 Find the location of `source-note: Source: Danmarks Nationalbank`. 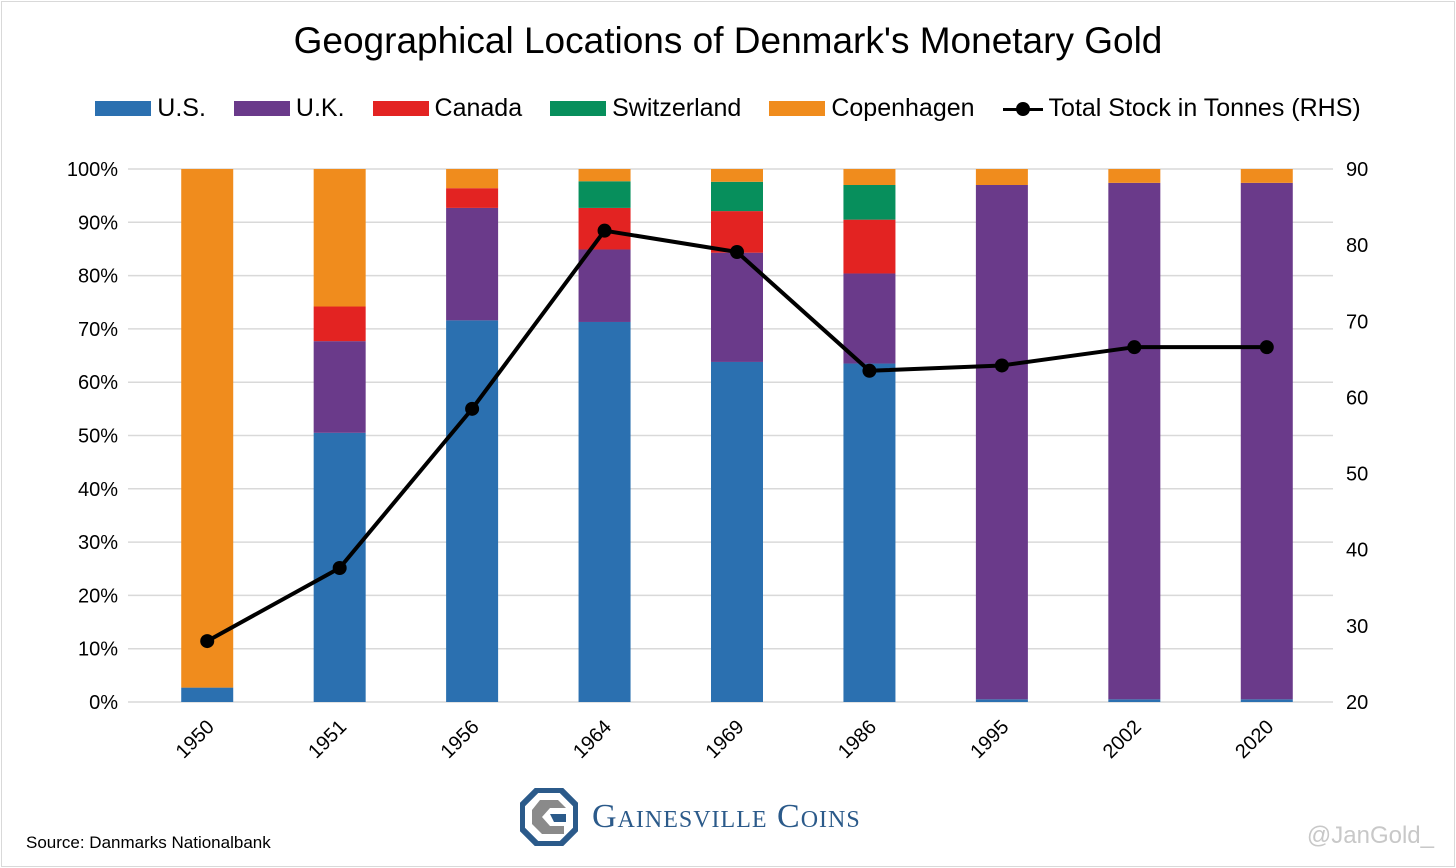

source-note: Source: Danmarks Nationalbank is located at coordinates (148, 842).